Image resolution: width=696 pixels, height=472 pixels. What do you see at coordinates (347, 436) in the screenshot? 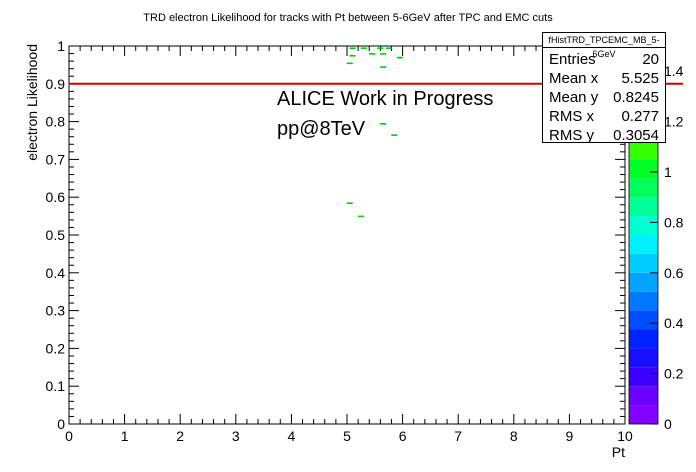
I see `x-tick-label: 5` at bounding box center [347, 436].